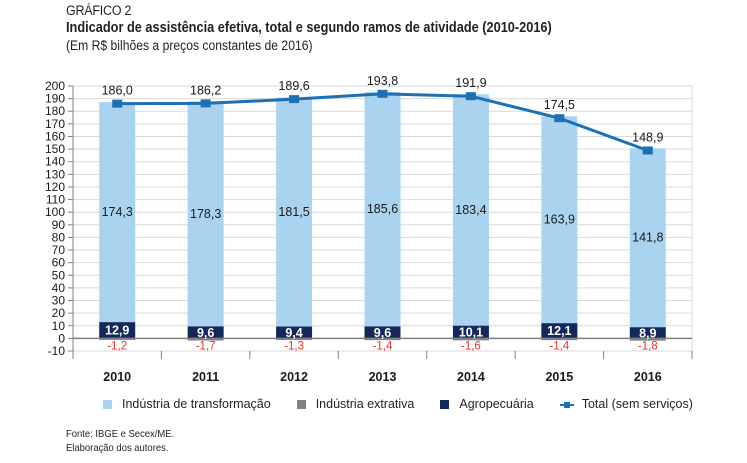 This screenshot has height=463, width=747. Describe the element at coordinates (382, 81) in the screenshot. I see `total-value-label: 193,8` at that location.